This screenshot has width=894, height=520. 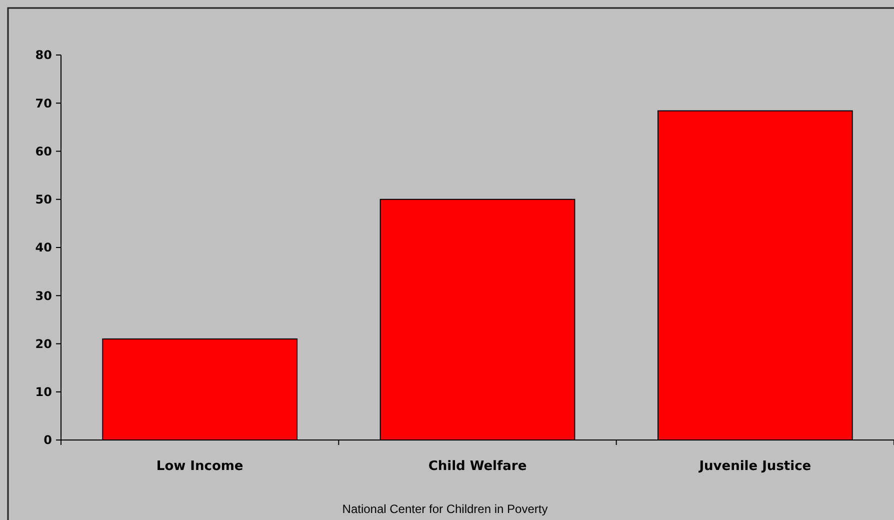 What do you see at coordinates (43, 295) in the screenshot?
I see `y-tick-label: 30` at bounding box center [43, 295].